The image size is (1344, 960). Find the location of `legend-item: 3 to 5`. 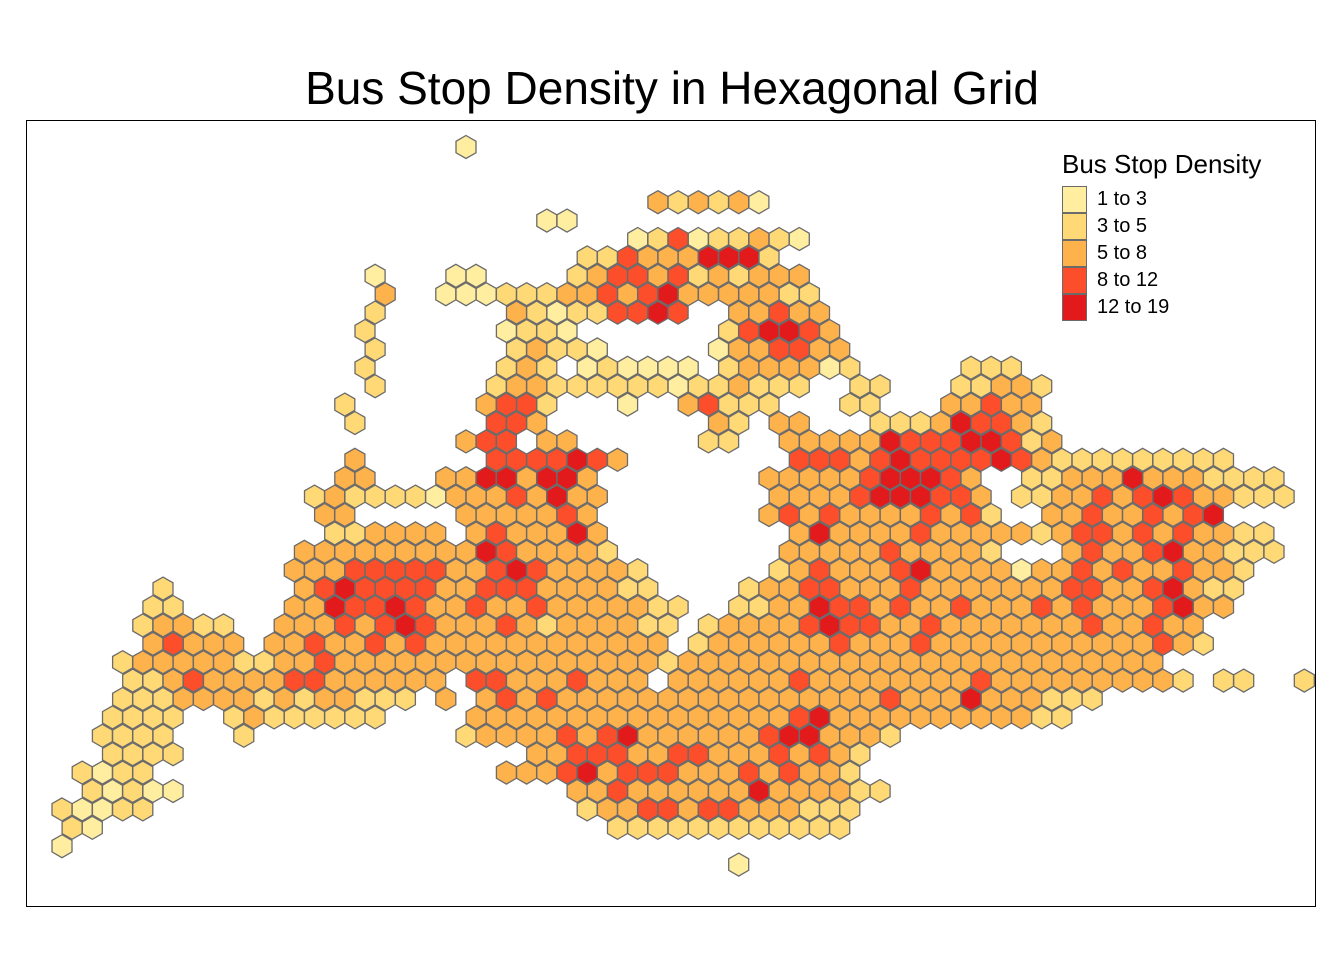

legend-item: 3 to 5 is located at coordinates (1161, 226).